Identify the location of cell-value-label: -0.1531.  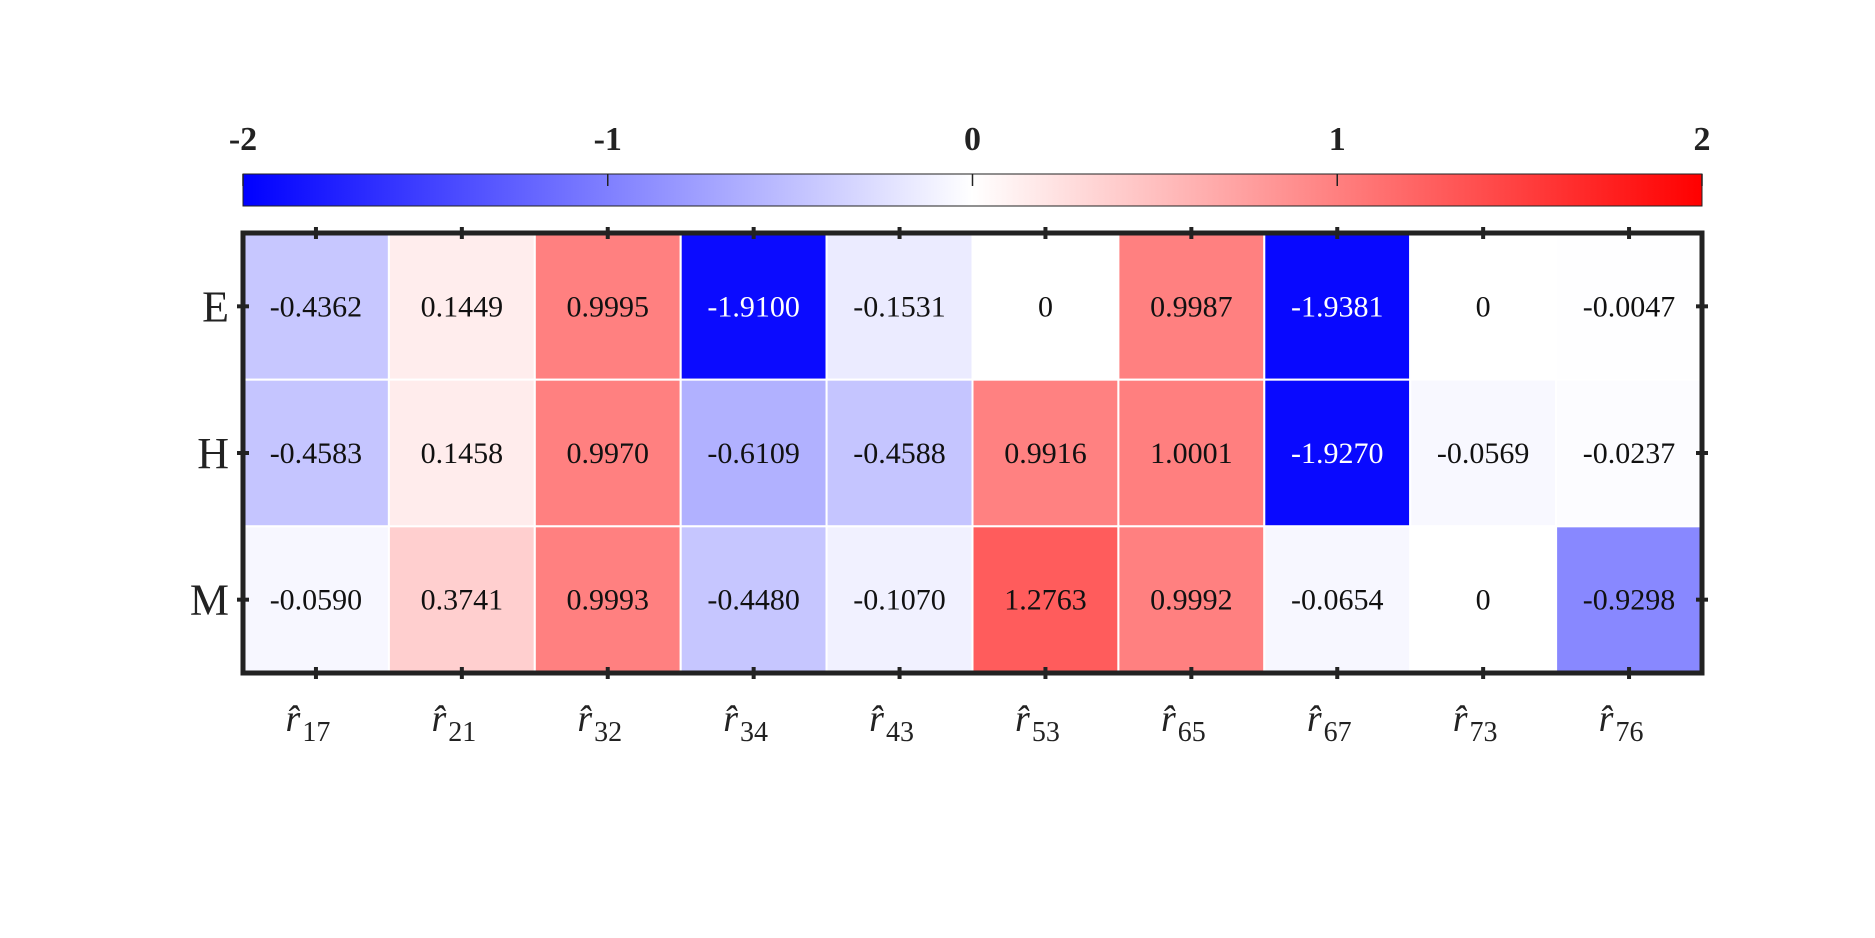
(899, 306).